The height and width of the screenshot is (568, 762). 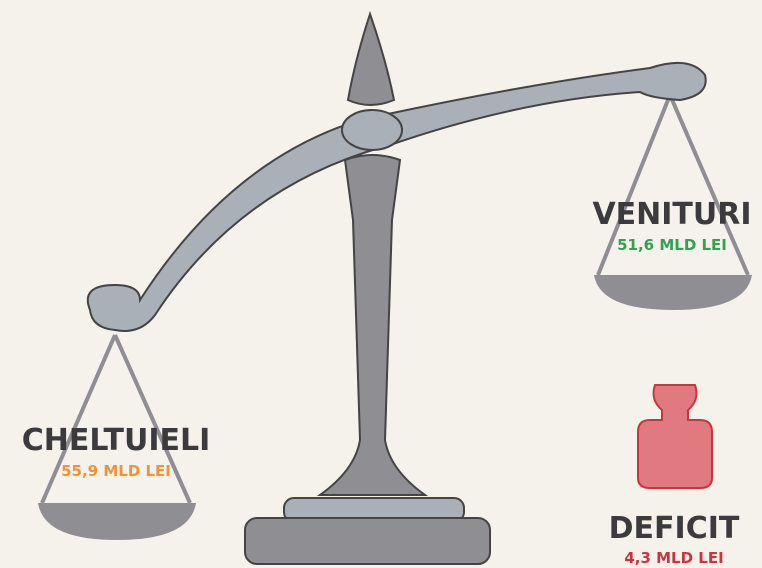 I want to click on spire, so click(x=371, y=58).